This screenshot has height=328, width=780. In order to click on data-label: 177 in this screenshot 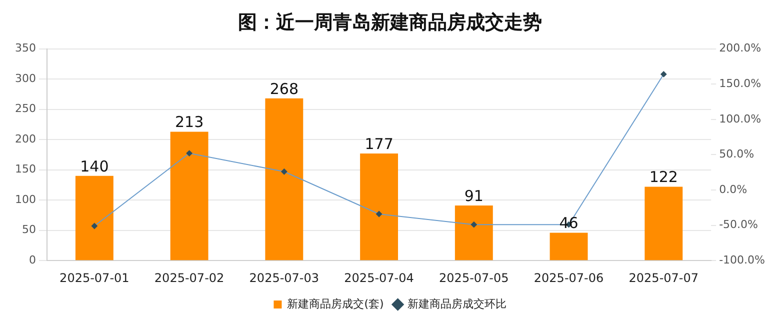, I will do `click(379, 143)`.